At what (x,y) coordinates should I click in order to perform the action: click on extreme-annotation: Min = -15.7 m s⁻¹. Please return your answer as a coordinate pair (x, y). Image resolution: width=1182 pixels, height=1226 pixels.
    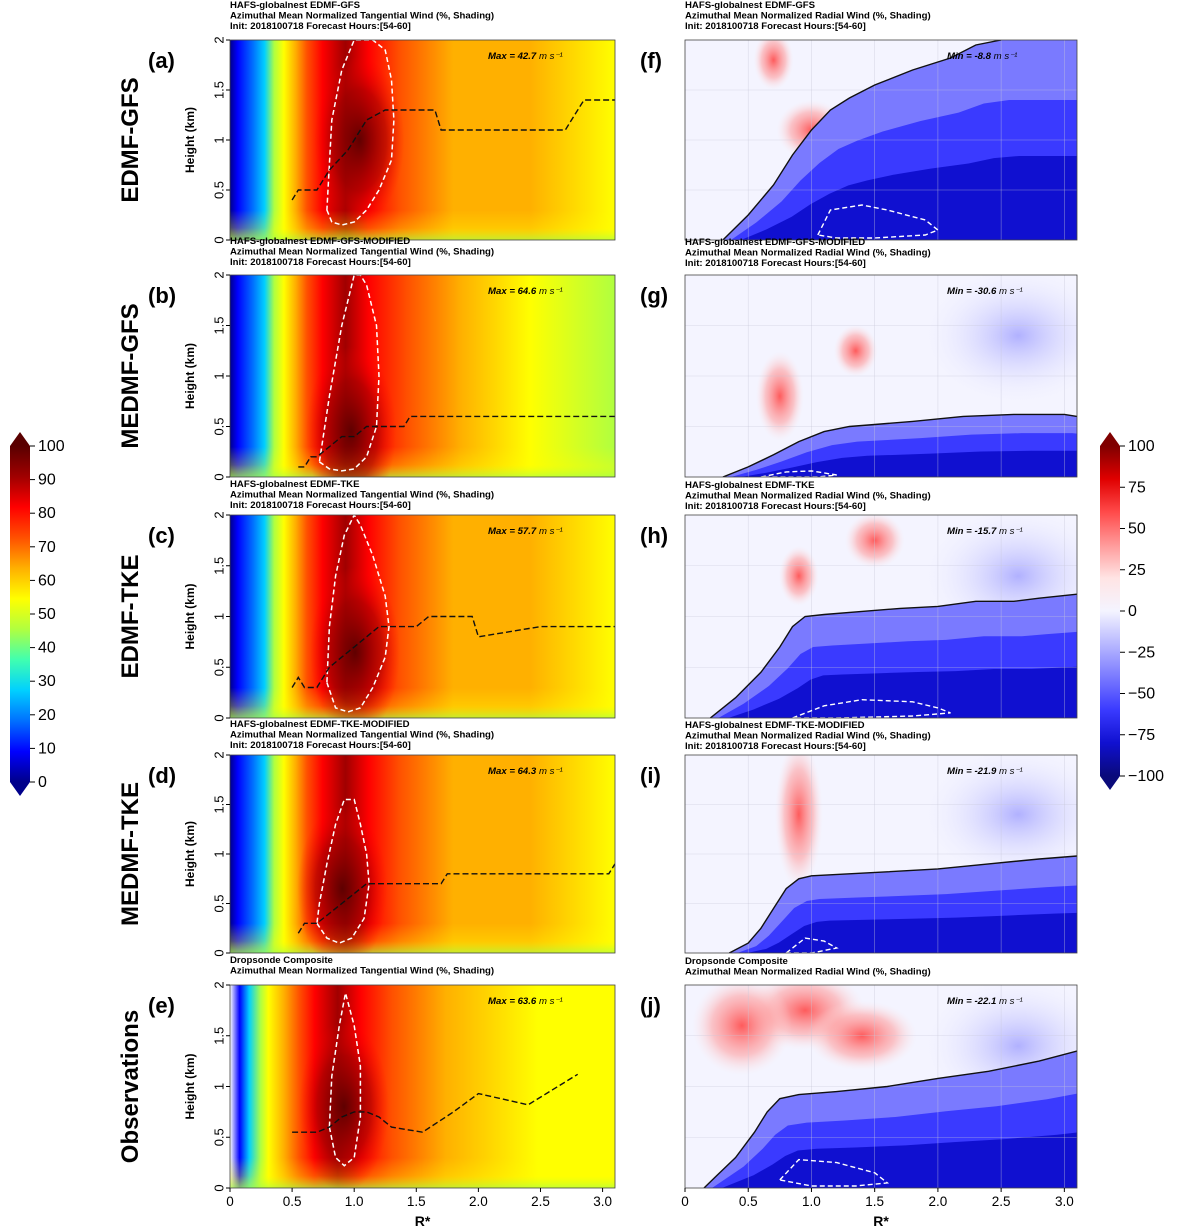
    Looking at the image, I should click on (985, 531).